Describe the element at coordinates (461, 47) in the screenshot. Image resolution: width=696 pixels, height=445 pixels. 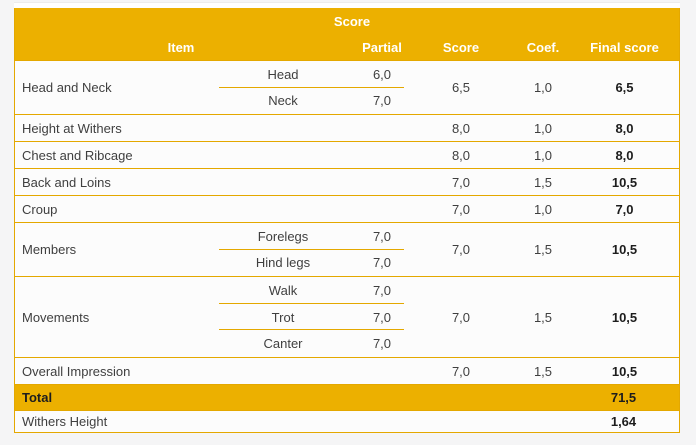
I see `column-header-score: Score` at that location.